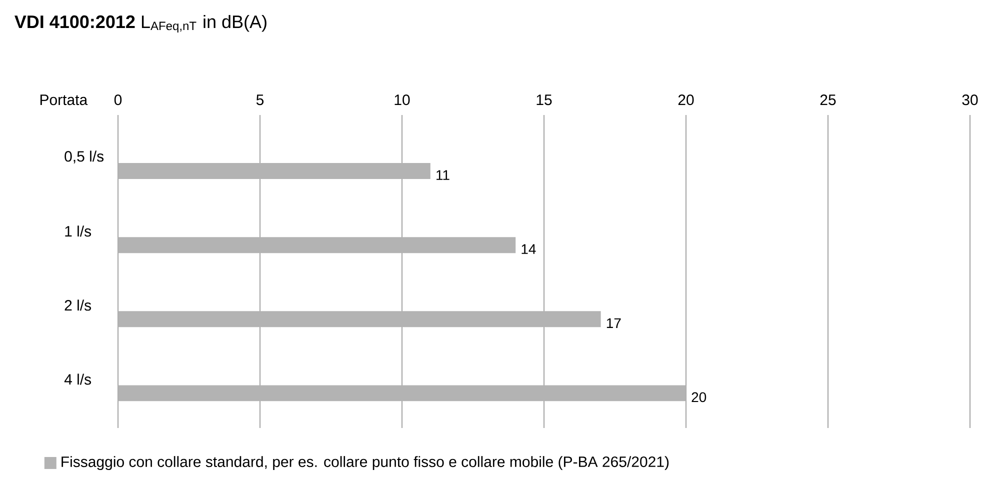 The width and height of the screenshot is (982, 480). Describe the element at coordinates (118, 100) in the screenshot. I see `x-tick-label: 0` at that location.